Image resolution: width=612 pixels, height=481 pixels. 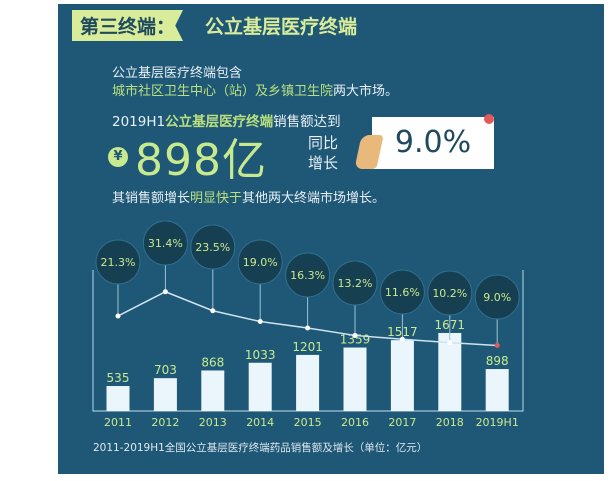 What do you see at coordinates (216, 198) in the screenshot?
I see `note-b: 明显快于` at bounding box center [216, 198].